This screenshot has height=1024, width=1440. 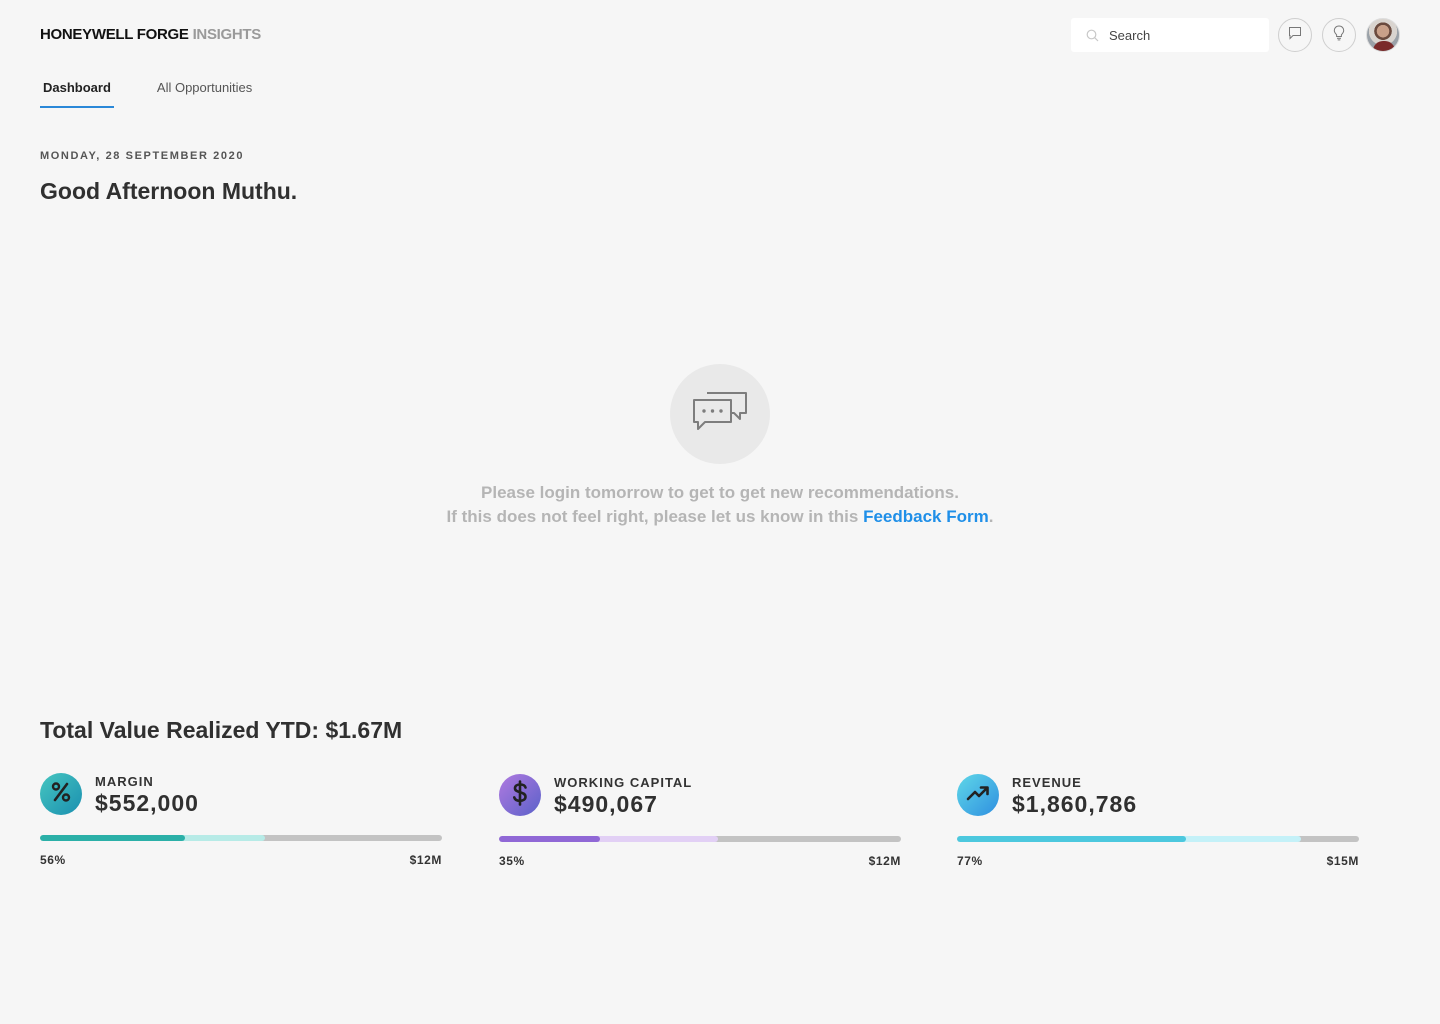 I want to click on metric-value: $490,067, so click(x=606, y=804).